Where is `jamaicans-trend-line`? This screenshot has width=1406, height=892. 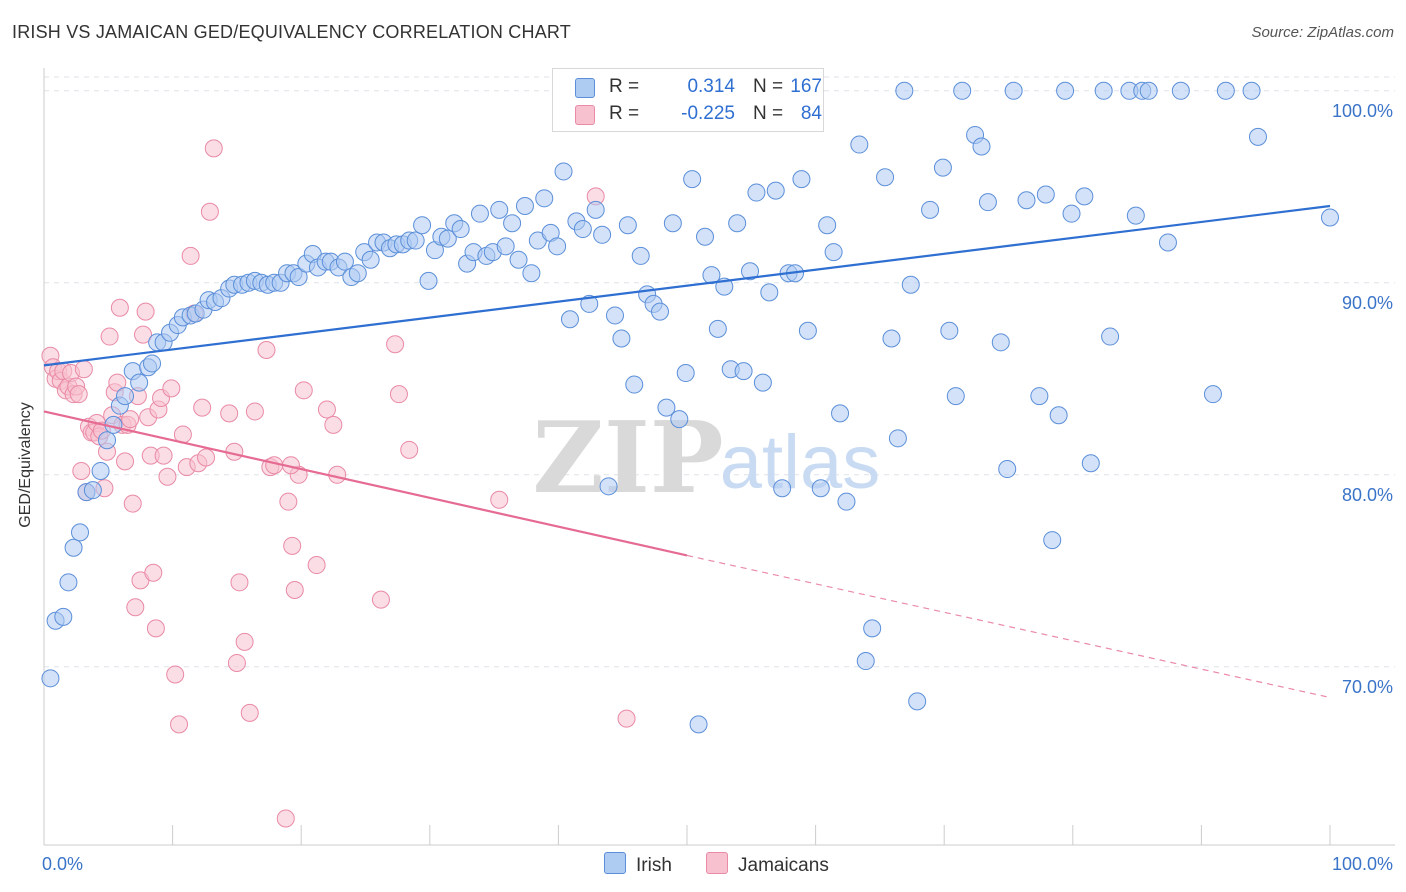 jamaicans-trend-line is located at coordinates (365, 483).